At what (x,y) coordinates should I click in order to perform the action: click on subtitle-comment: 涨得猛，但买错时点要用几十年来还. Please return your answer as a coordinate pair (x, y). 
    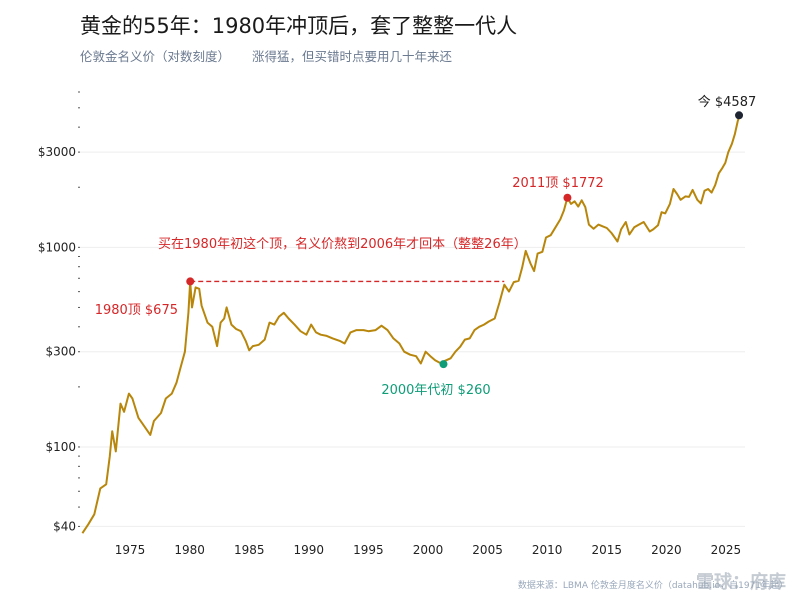
    Looking at the image, I should click on (352, 56).